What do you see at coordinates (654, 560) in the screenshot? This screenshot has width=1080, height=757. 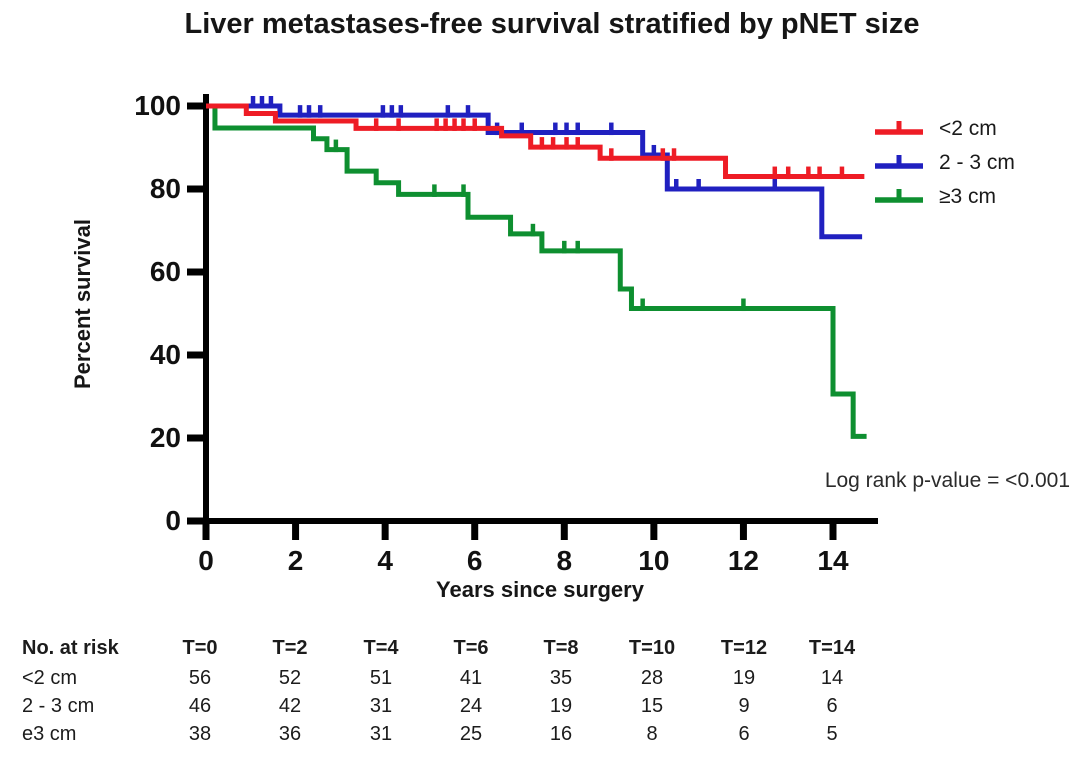 I see `x-tick-label: 10` at bounding box center [654, 560].